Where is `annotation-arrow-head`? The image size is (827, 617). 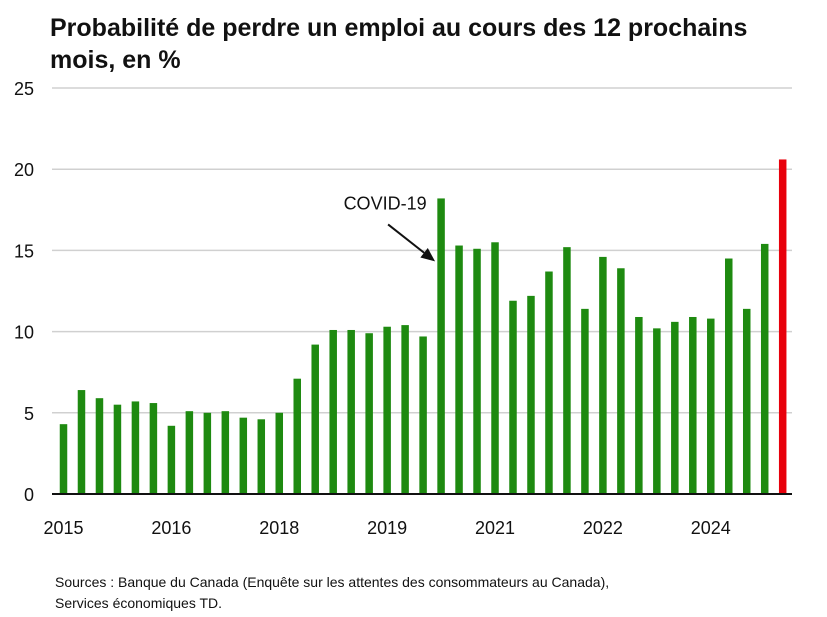
annotation-arrow-head is located at coordinates (428, 255).